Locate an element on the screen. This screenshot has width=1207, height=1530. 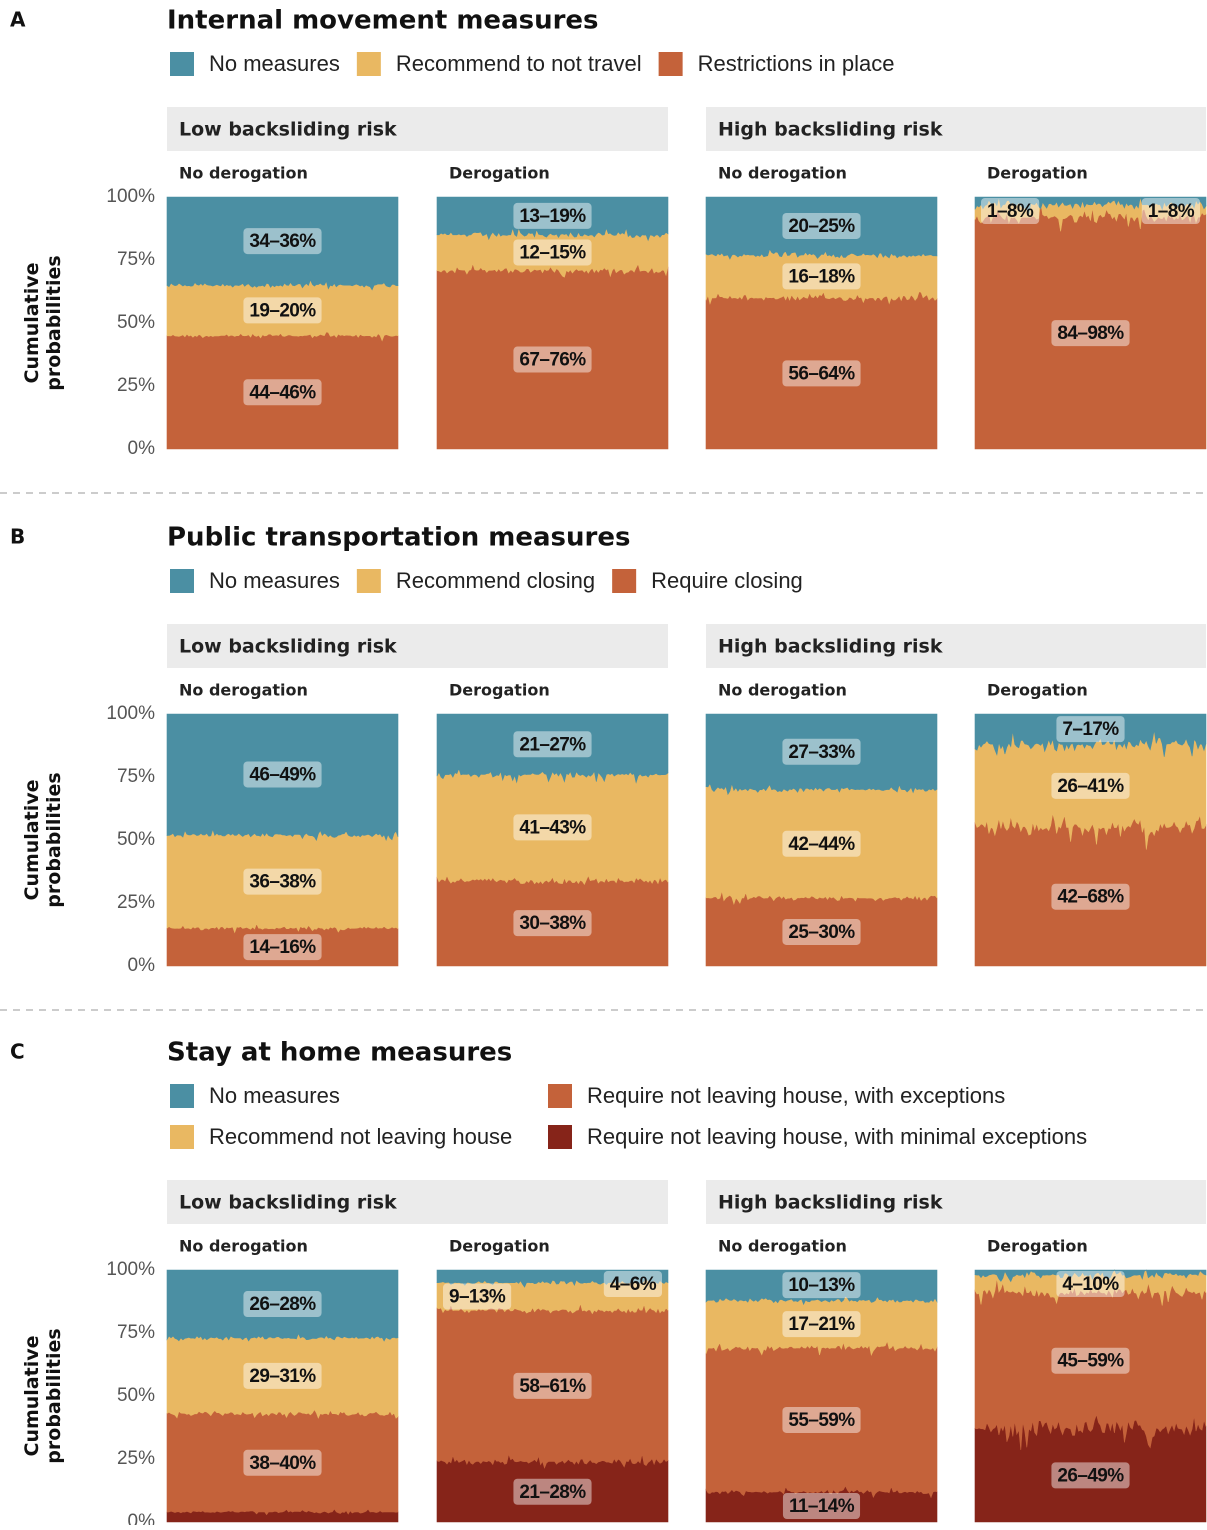
value-label: 25–30% is located at coordinates (821, 931).